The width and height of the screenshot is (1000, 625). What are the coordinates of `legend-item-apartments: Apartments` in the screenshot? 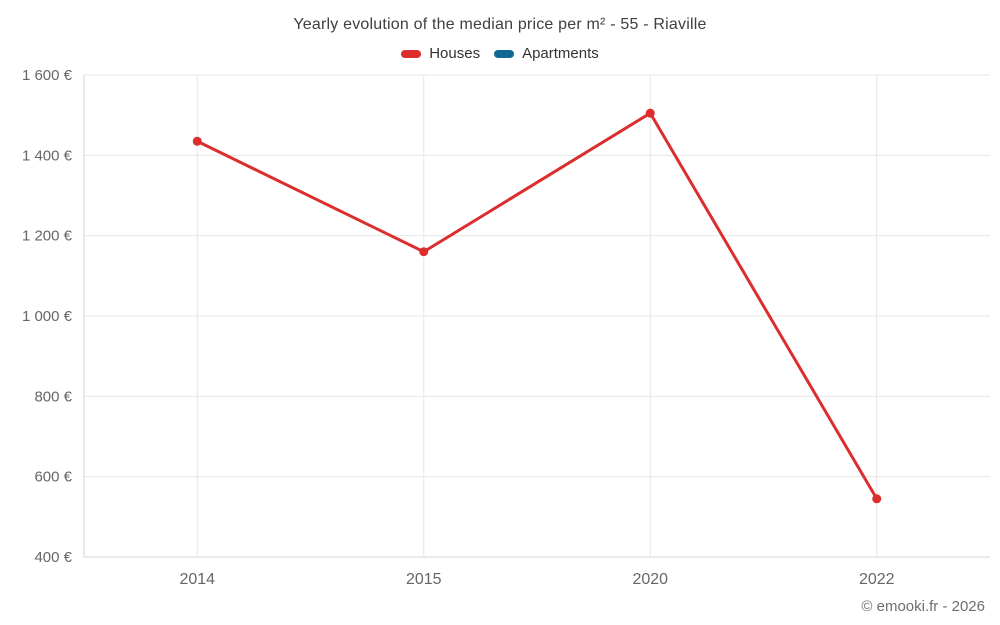 It's located at (546, 53).